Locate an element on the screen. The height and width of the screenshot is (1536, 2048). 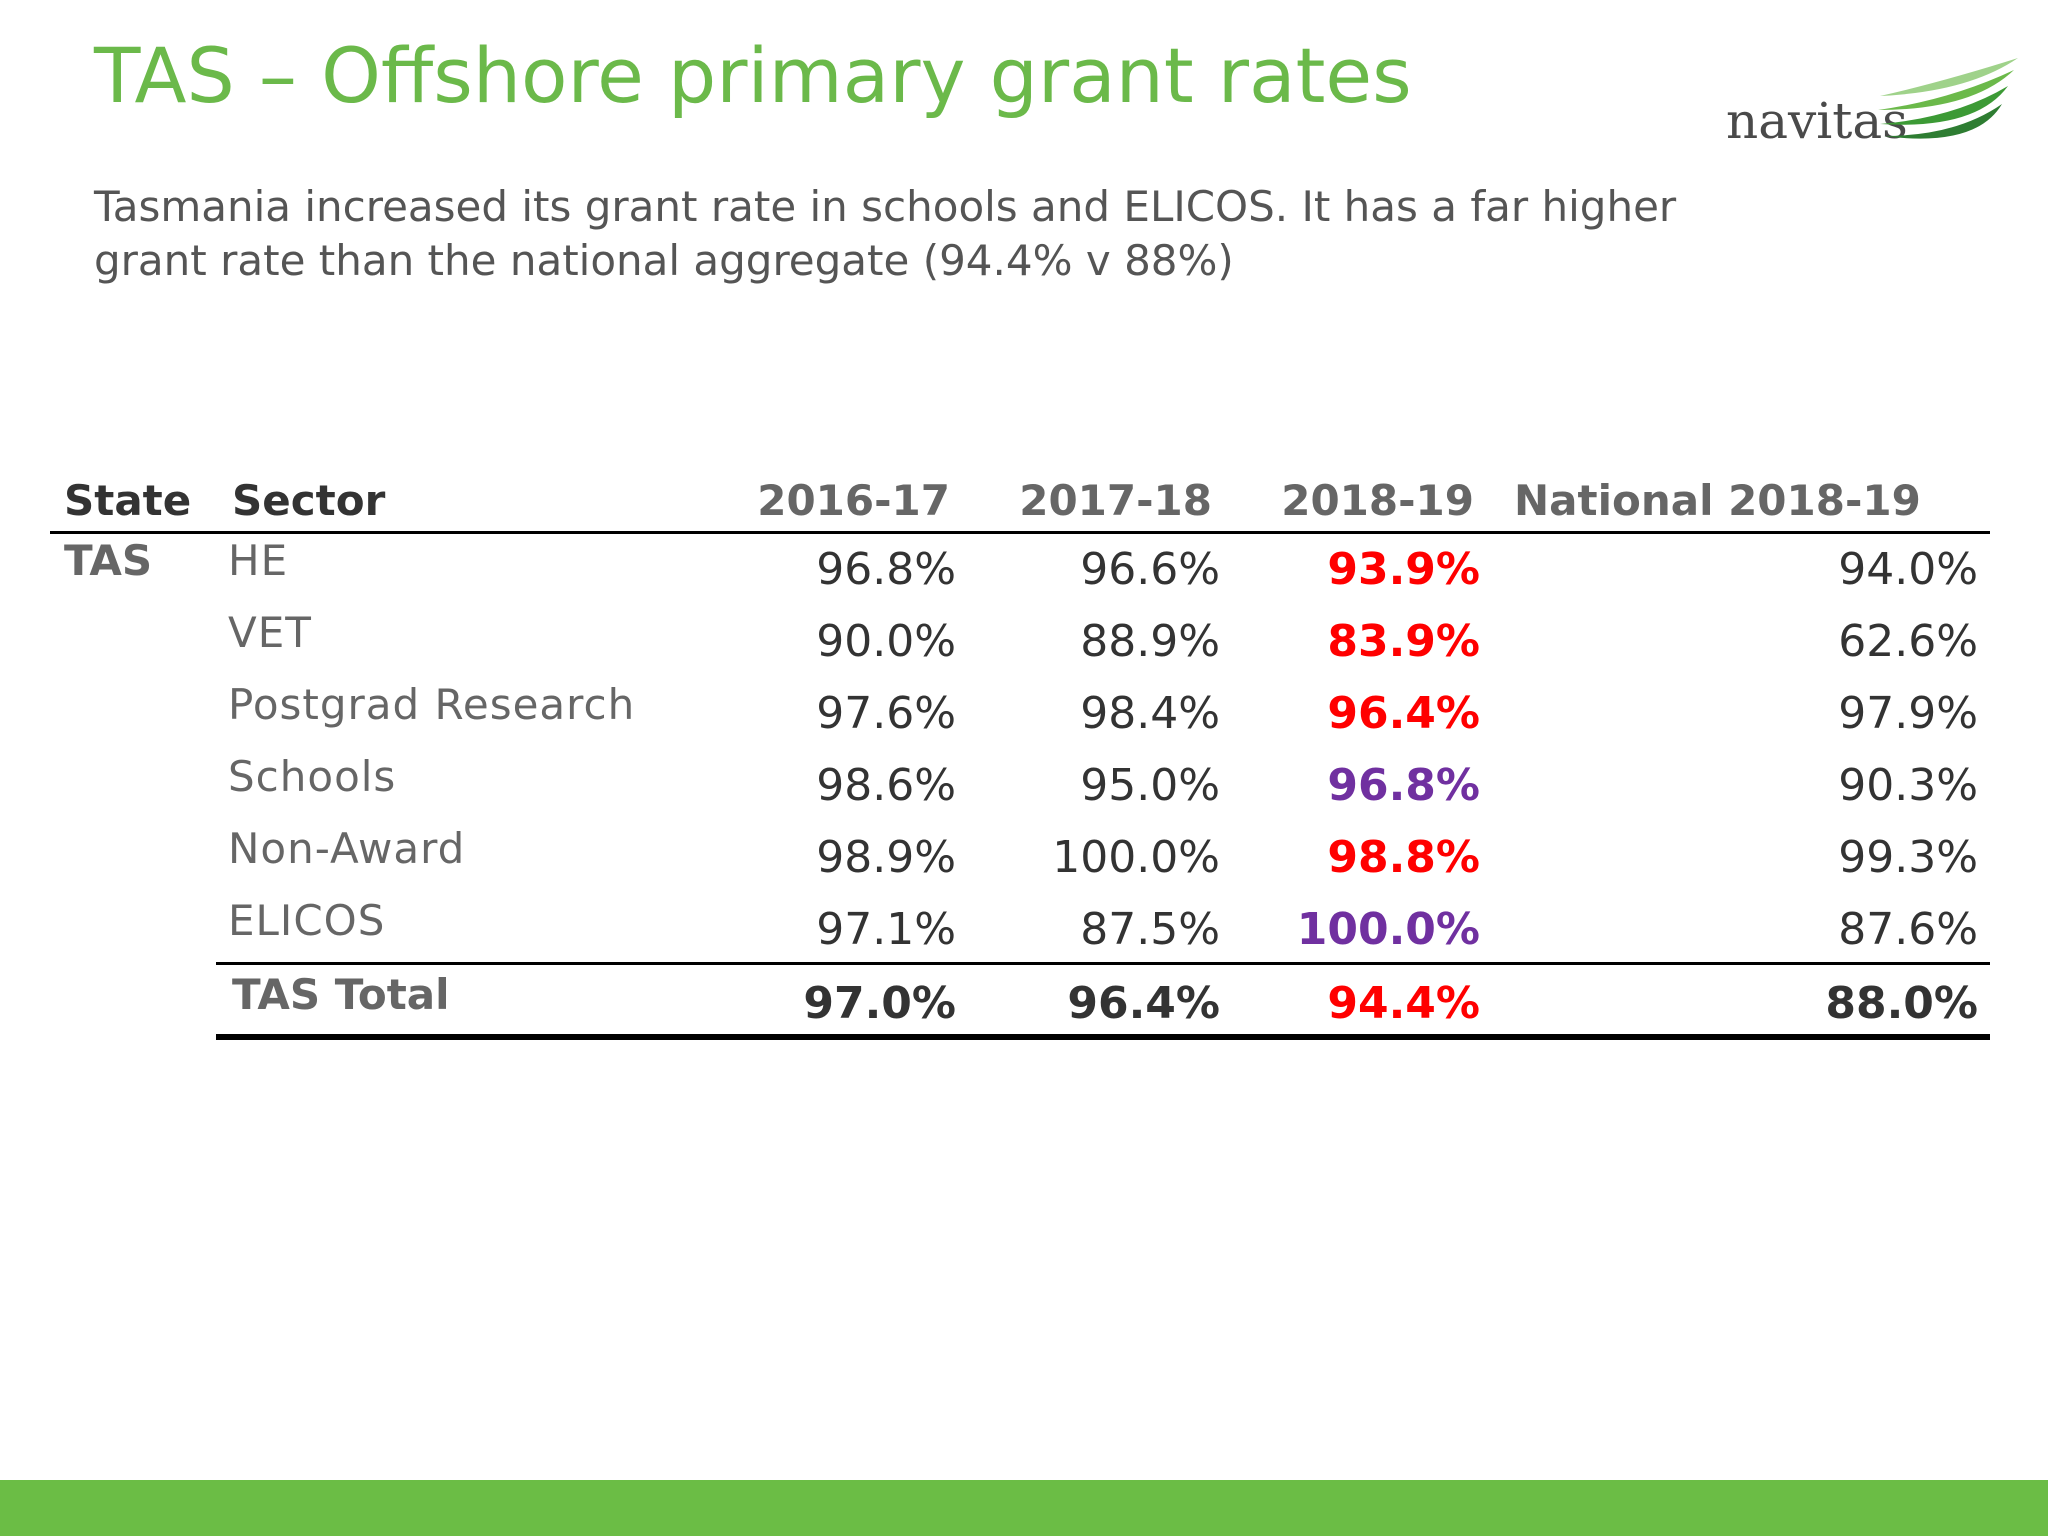
footer-bar is located at coordinates (1024, 1508).